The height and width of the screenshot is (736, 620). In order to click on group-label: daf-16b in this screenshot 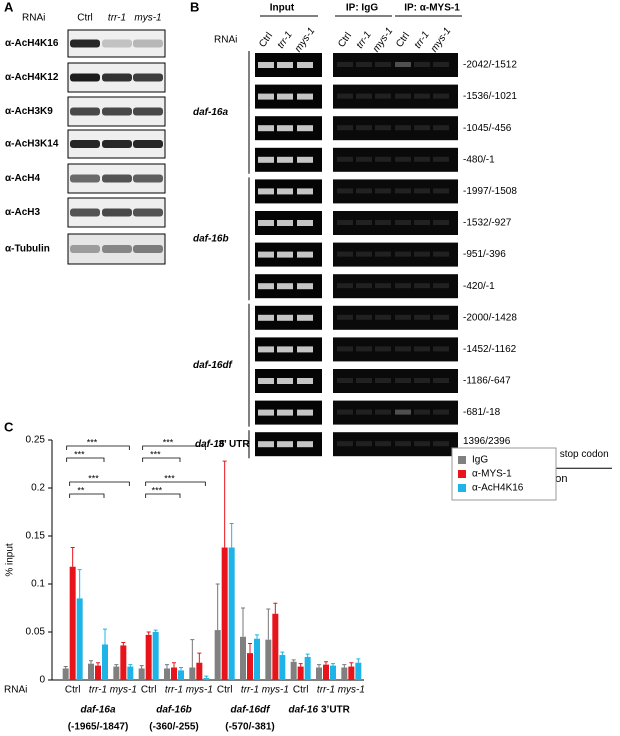, I will do `click(174, 710)`.